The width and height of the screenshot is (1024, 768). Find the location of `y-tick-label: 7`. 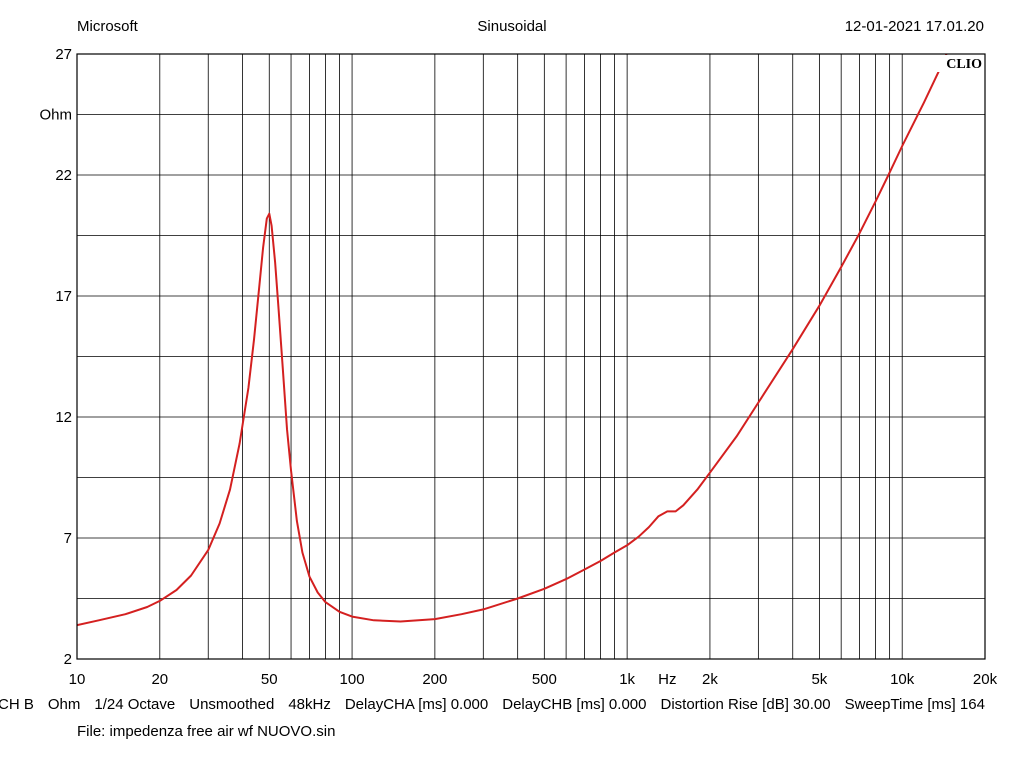

y-tick-label: 7 is located at coordinates (68, 538).